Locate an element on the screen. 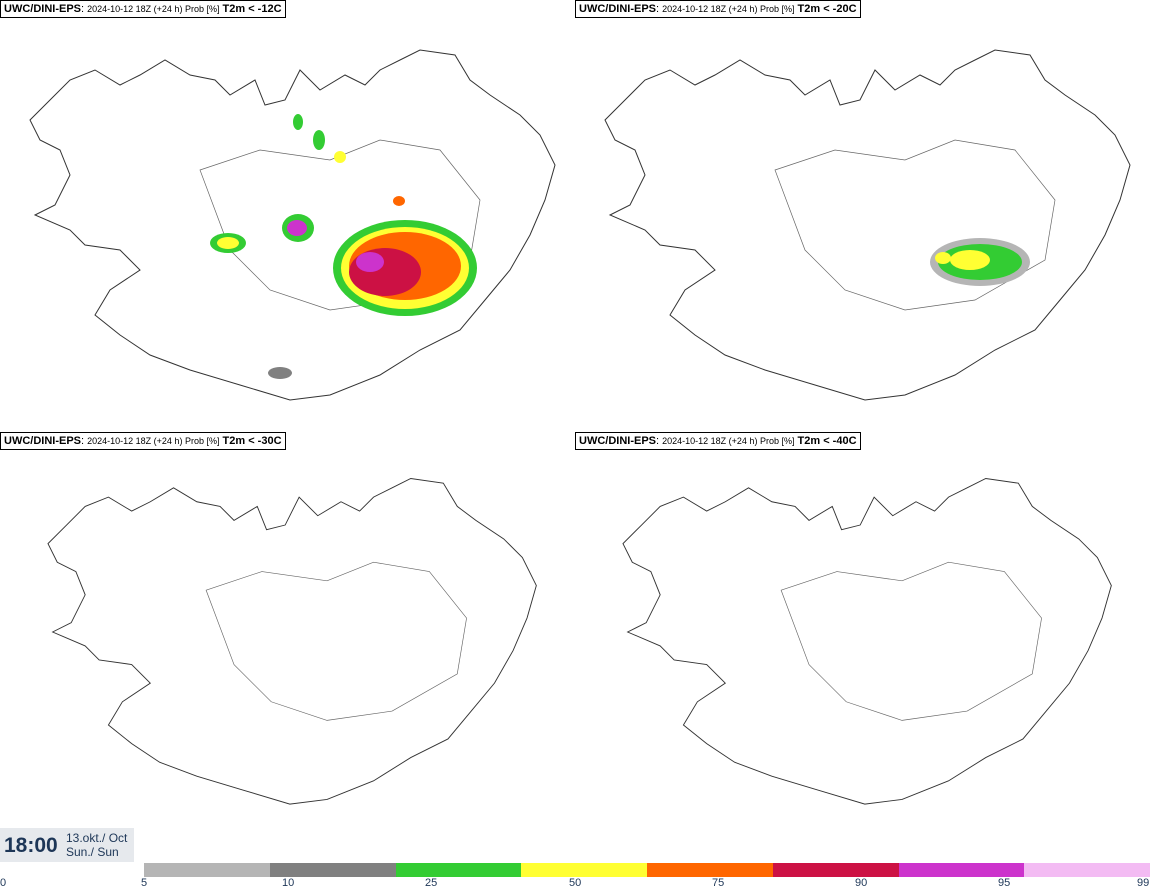  legend-tick: 95 is located at coordinates (1004, 883).